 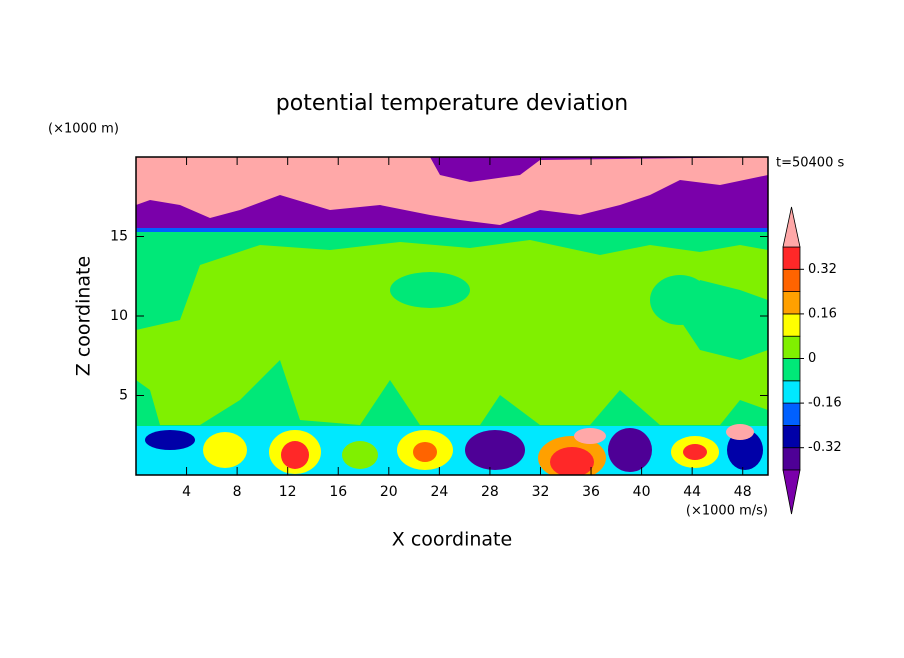 What do you see at coordinates (237, 492) in the screenshot?
I see `x-tick-label: 8` at bounding box center [237, 492].